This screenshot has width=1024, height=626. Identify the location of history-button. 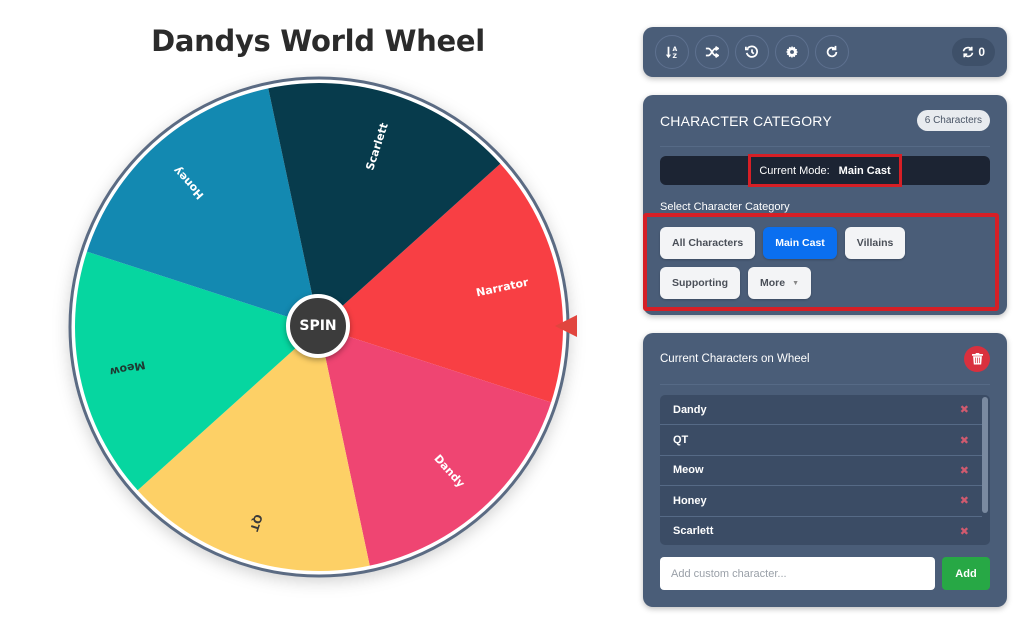
(752, 52).